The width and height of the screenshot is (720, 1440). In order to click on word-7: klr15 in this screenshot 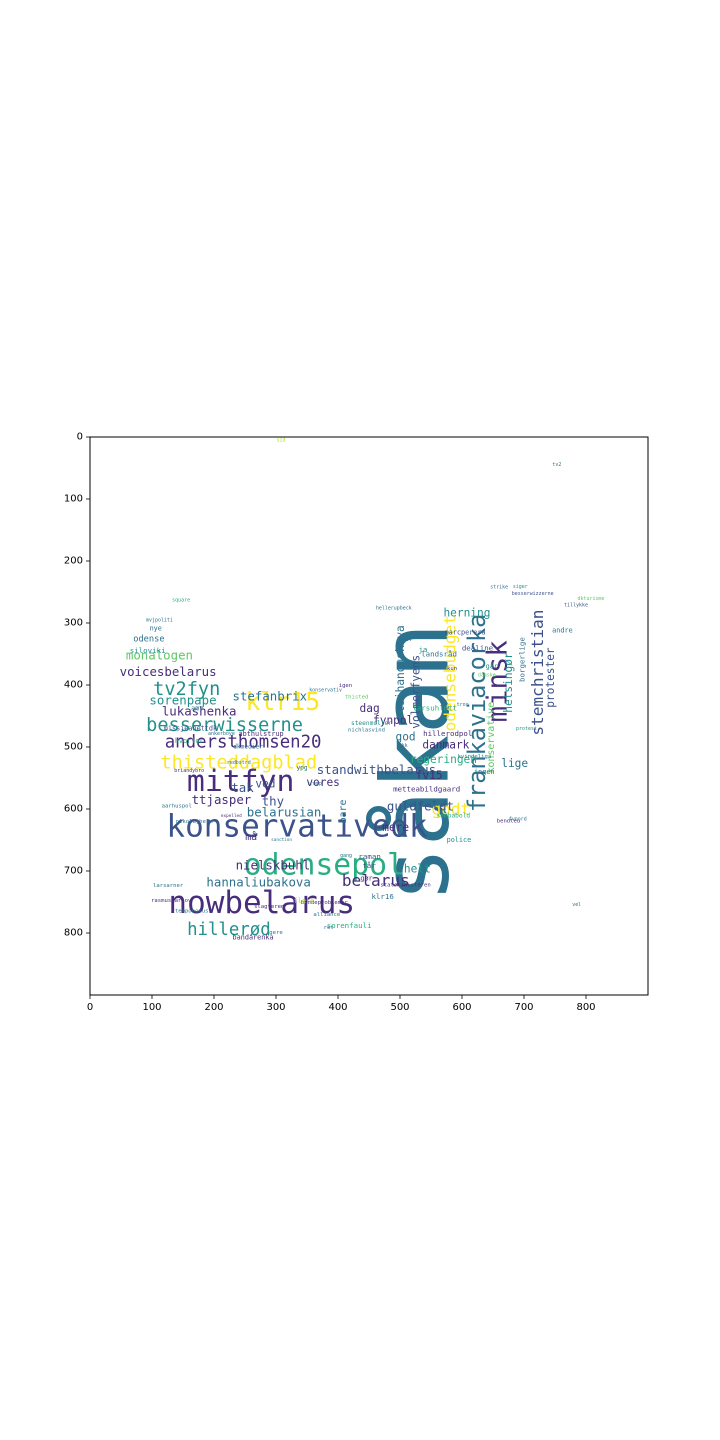, I will do `click(282, 701)`.